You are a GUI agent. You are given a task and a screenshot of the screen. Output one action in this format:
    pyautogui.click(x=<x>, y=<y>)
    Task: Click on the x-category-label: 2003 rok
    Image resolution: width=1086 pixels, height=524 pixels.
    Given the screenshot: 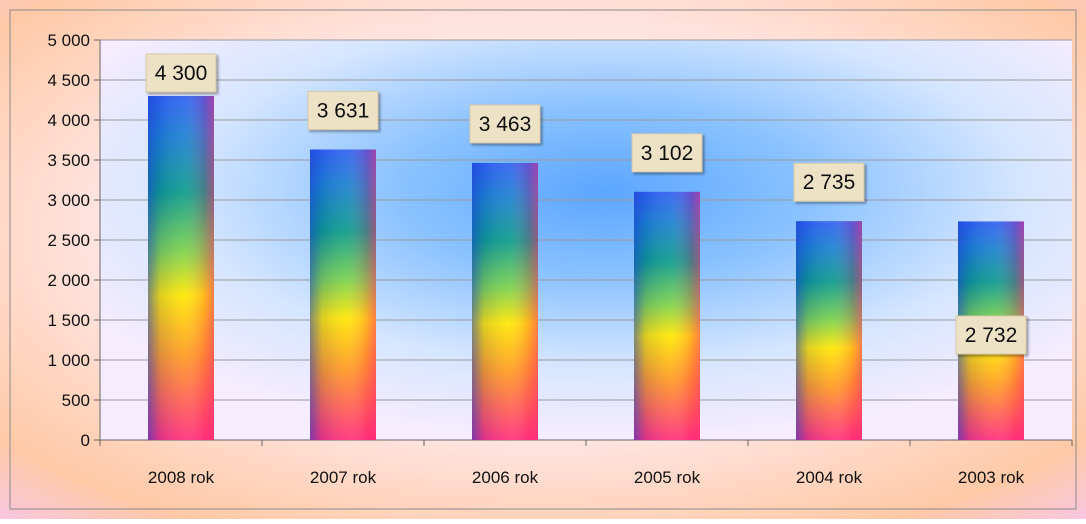 What is the action you would take?
    pyautogui.click(x=991, y=477)
    